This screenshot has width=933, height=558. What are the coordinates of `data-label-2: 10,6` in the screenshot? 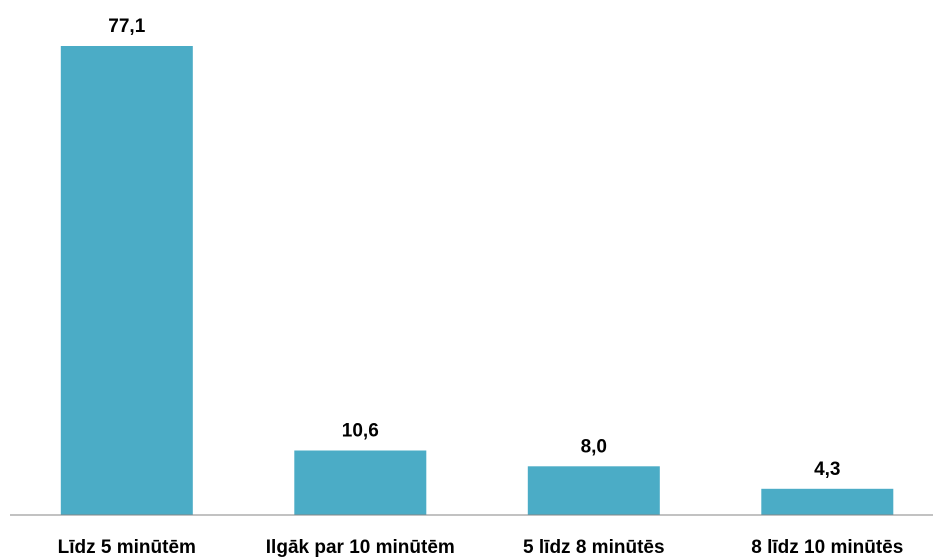 It's located at (360, 431).